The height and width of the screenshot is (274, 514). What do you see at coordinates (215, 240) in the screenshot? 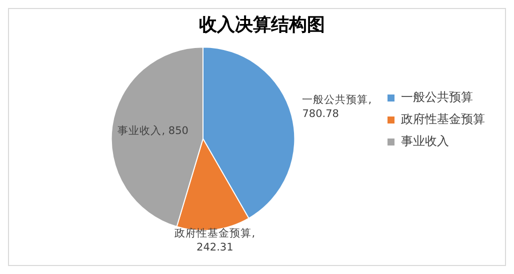
I see `data-label: 政府性基金预算, 242.31` at bounding box center [215, 240].